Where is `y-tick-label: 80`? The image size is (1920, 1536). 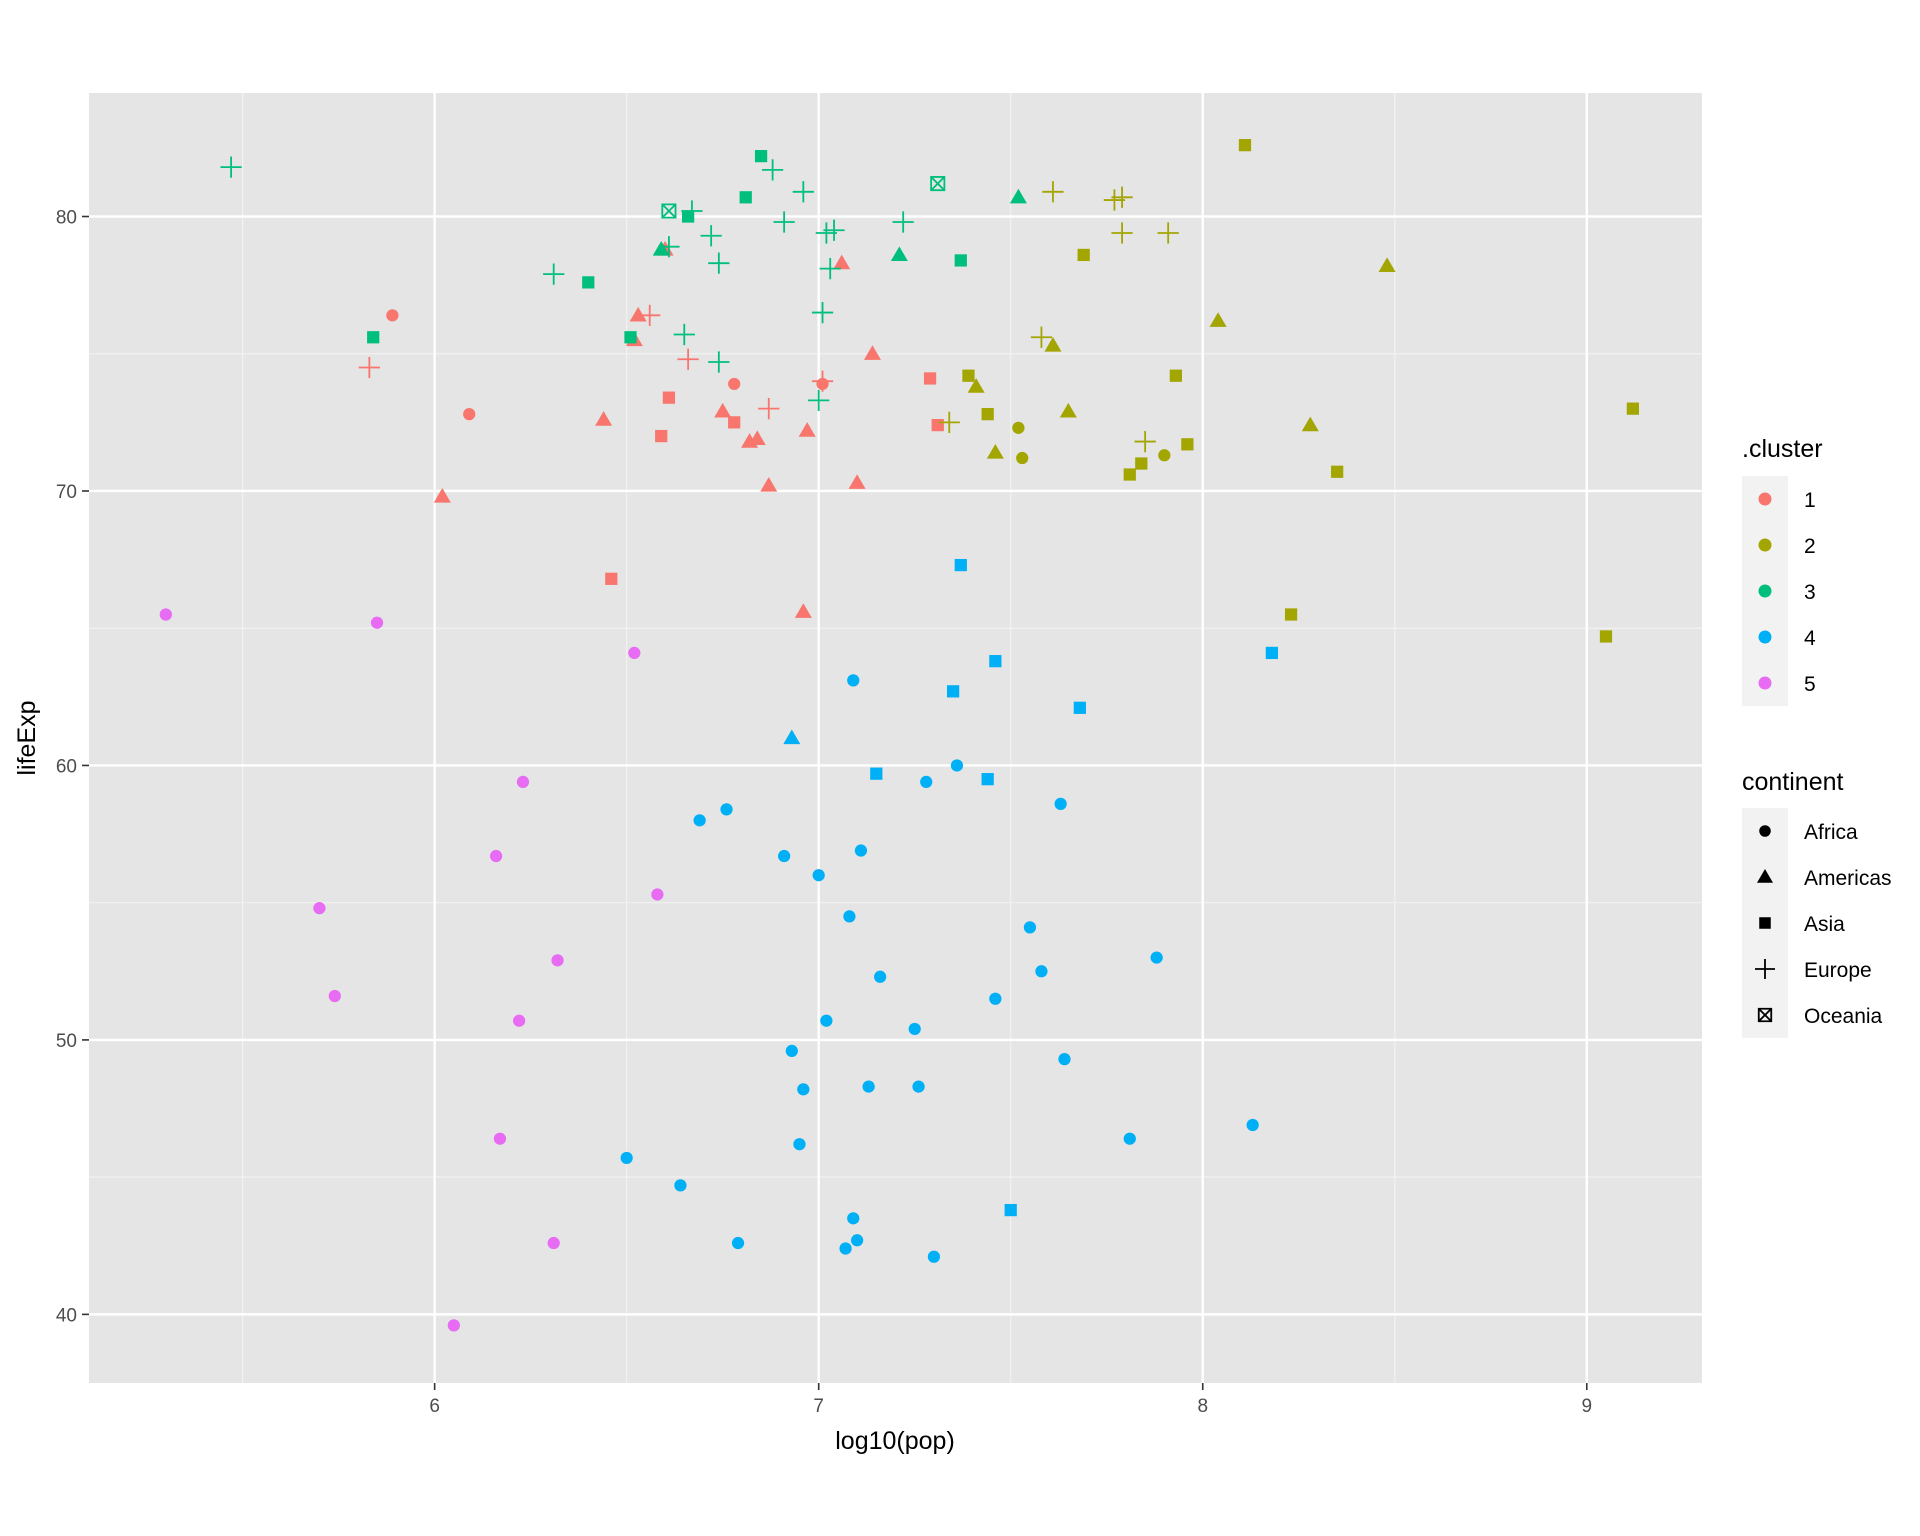 y-tick-label: 80 is located at coordinates (66, 218).